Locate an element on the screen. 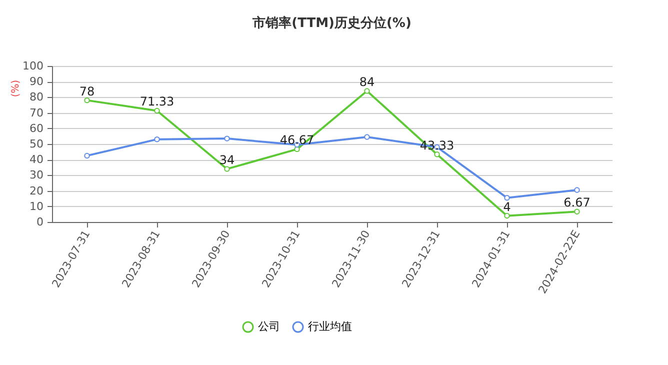 The width and height of the screenshot is (668, 365). y-tick-label: 10 is located at coordinates (37, 206).